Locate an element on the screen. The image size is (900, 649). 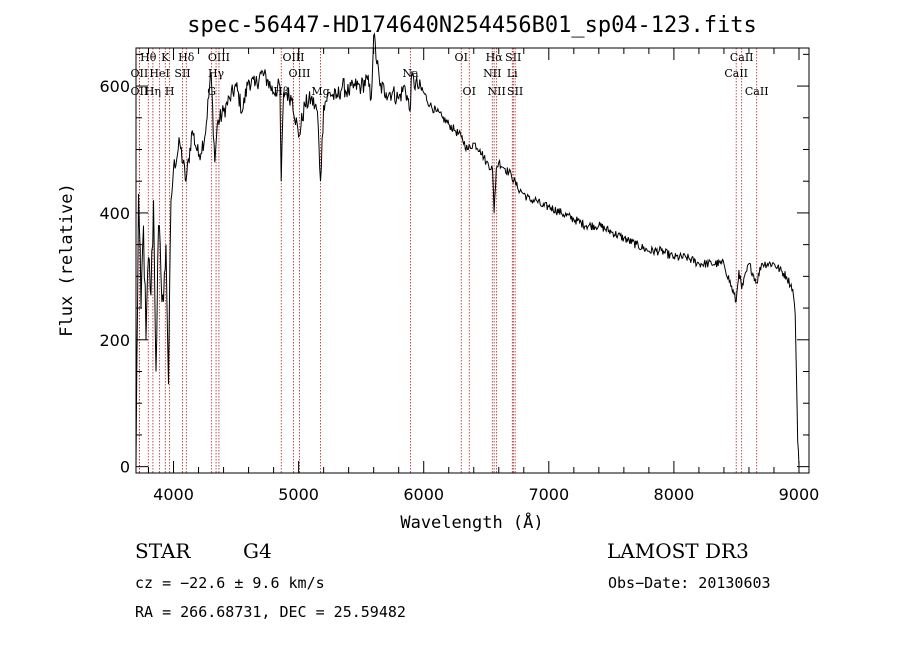
line-label-24: SII is located at coordinates (515, 91).